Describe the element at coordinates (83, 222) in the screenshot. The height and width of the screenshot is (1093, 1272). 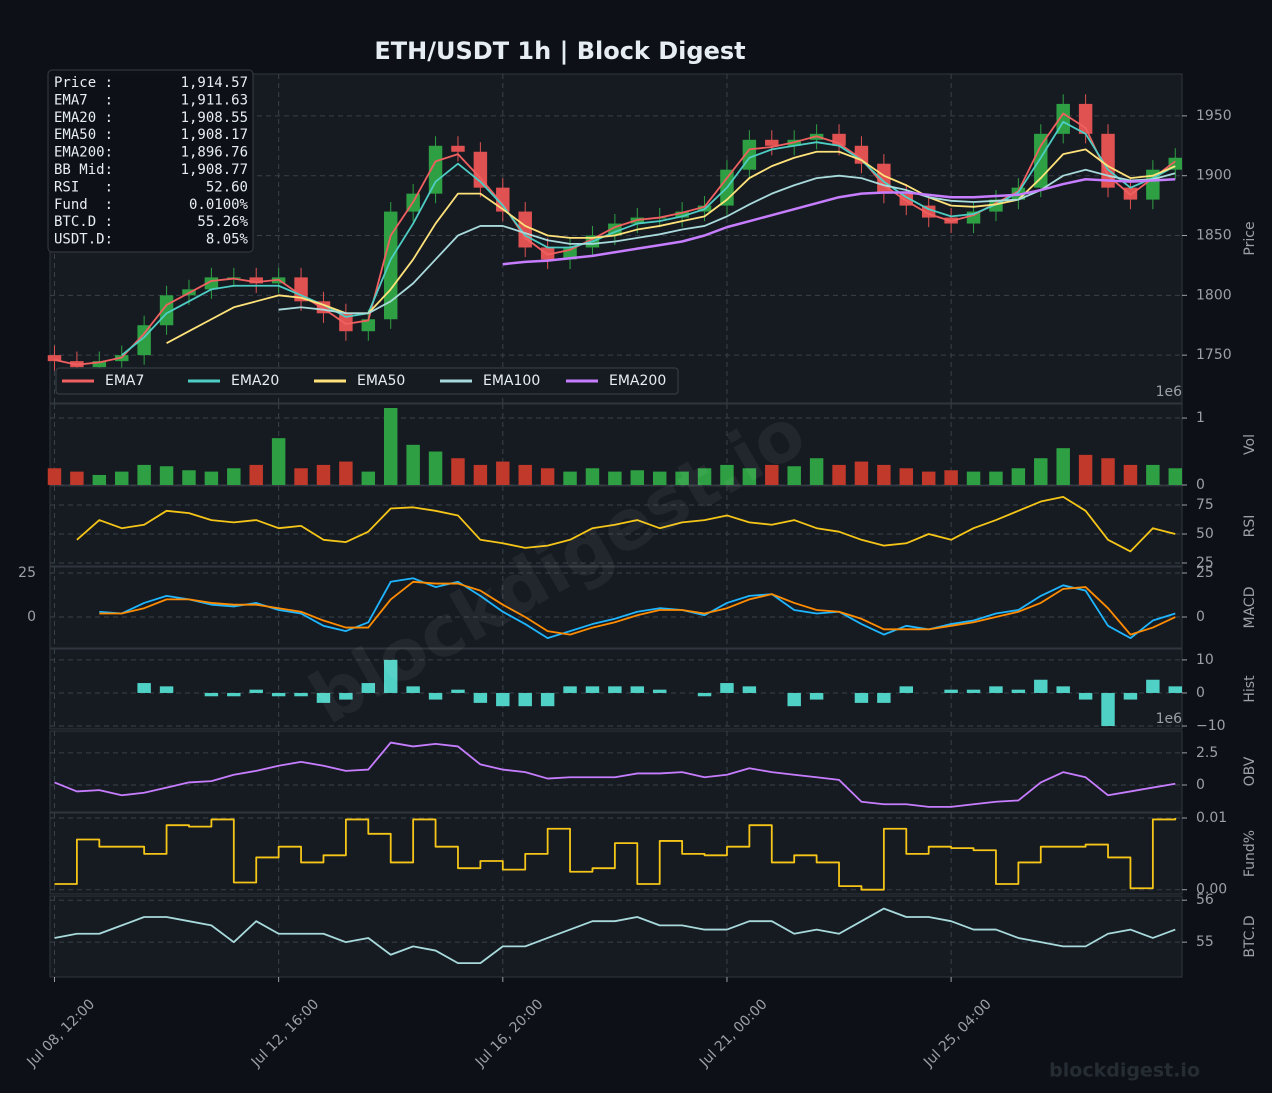
I see `info-label: BTC.D :` at that location.